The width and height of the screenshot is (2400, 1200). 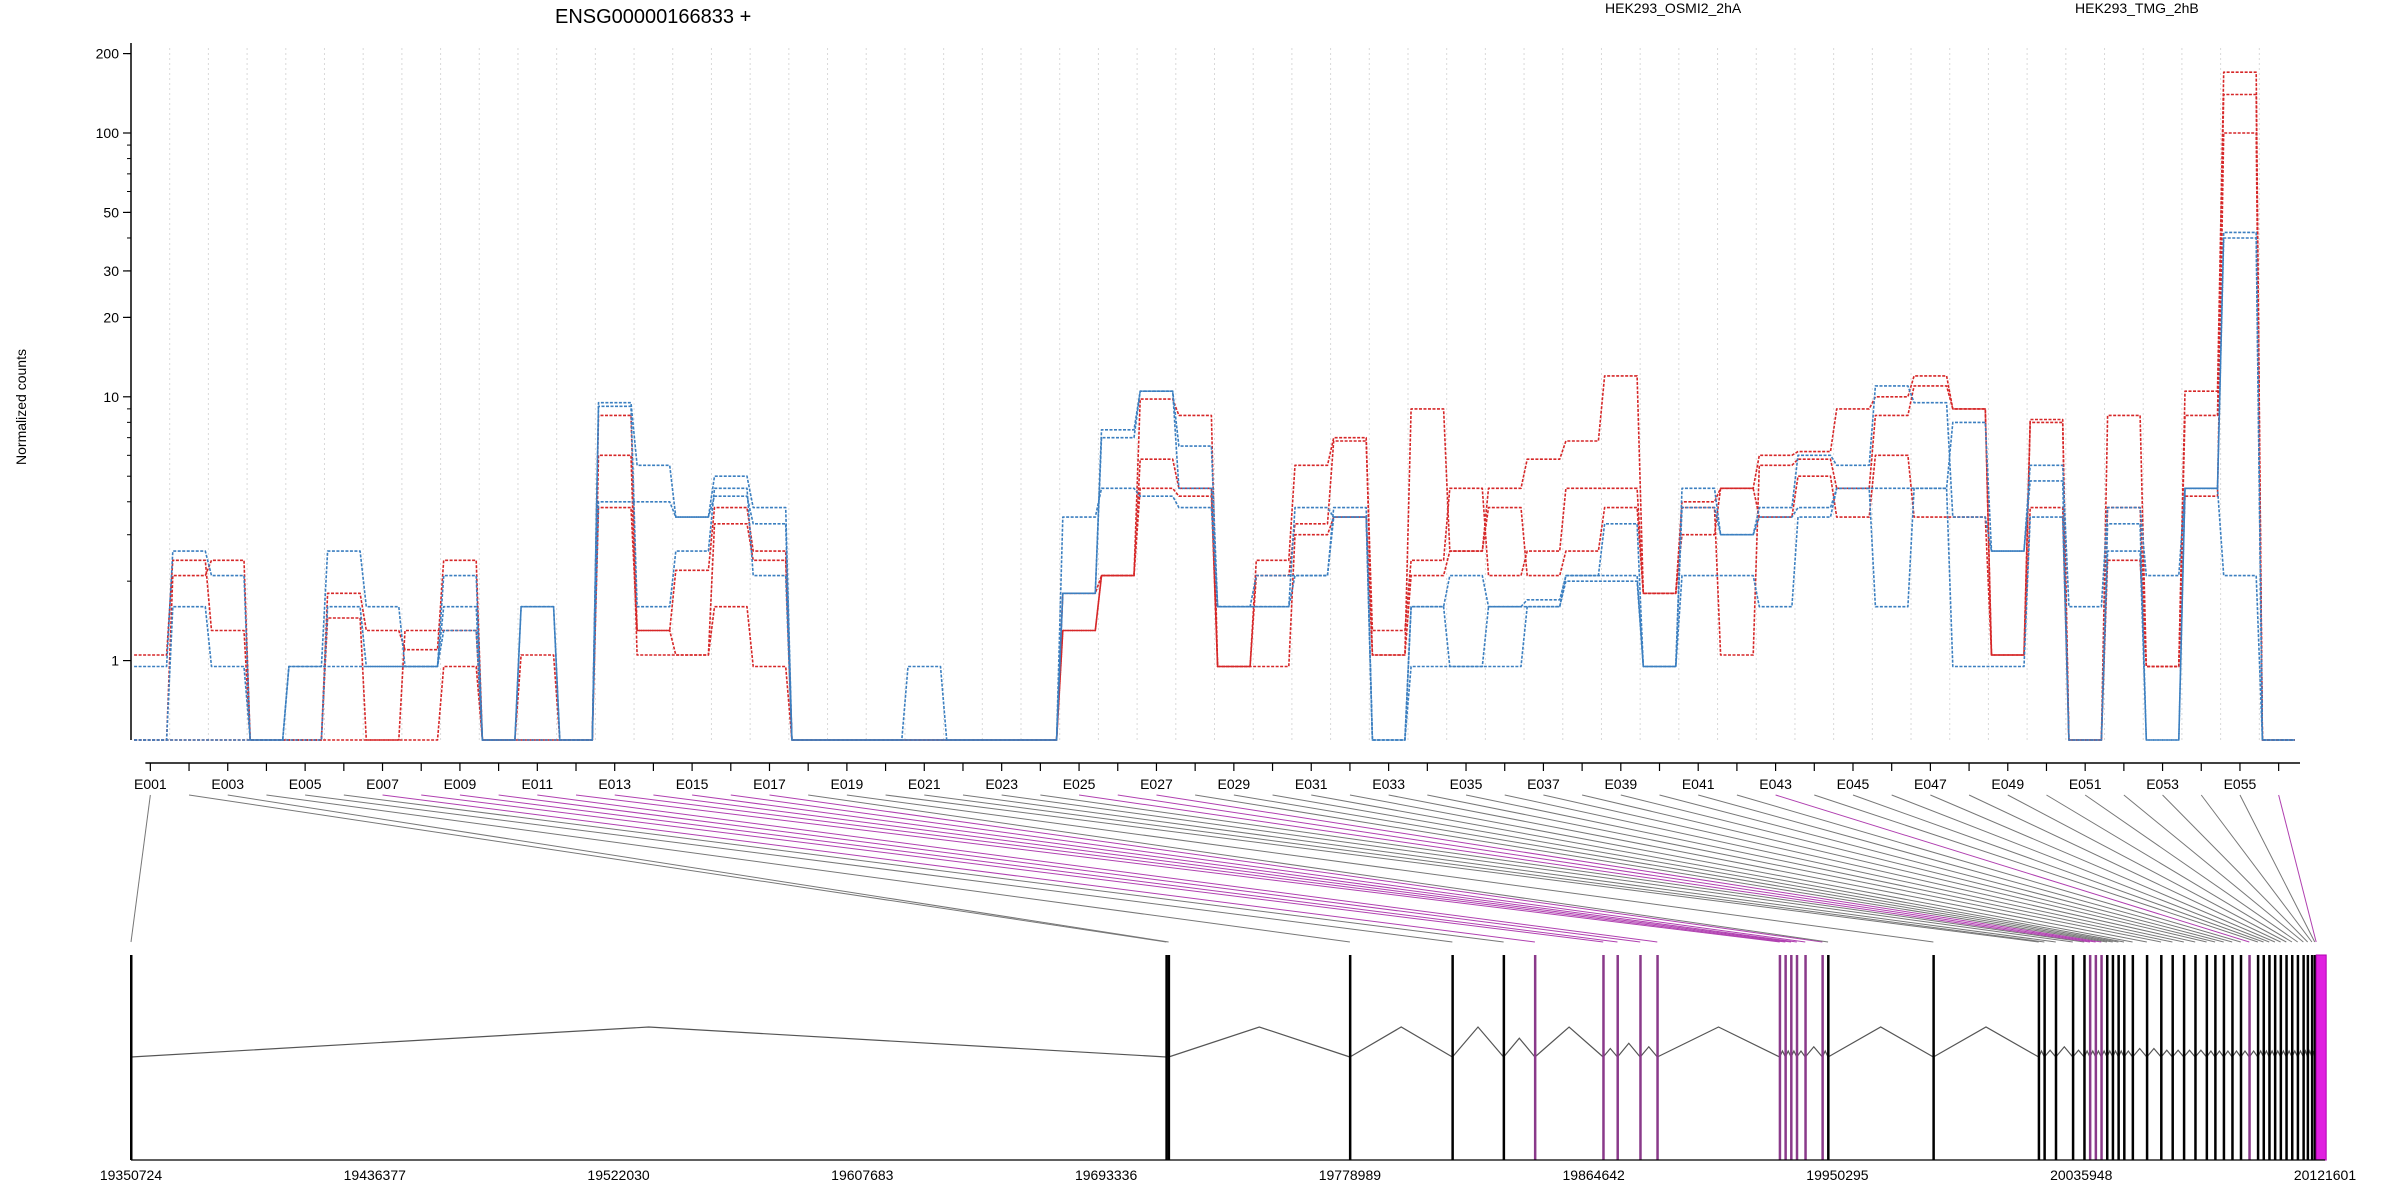 I want to click on genomic-tick-label: 19436377, so click(x=375, y=1175).